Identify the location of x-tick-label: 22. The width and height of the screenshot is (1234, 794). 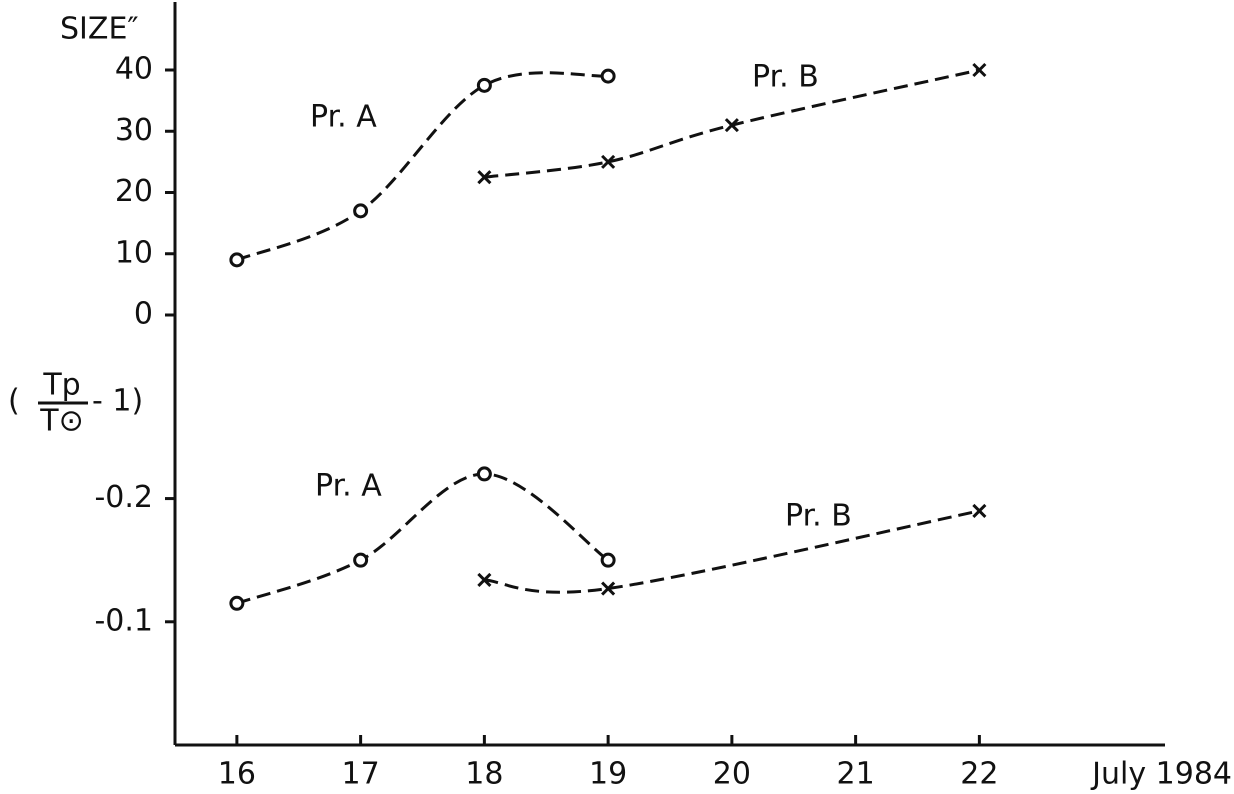
(979, 774).